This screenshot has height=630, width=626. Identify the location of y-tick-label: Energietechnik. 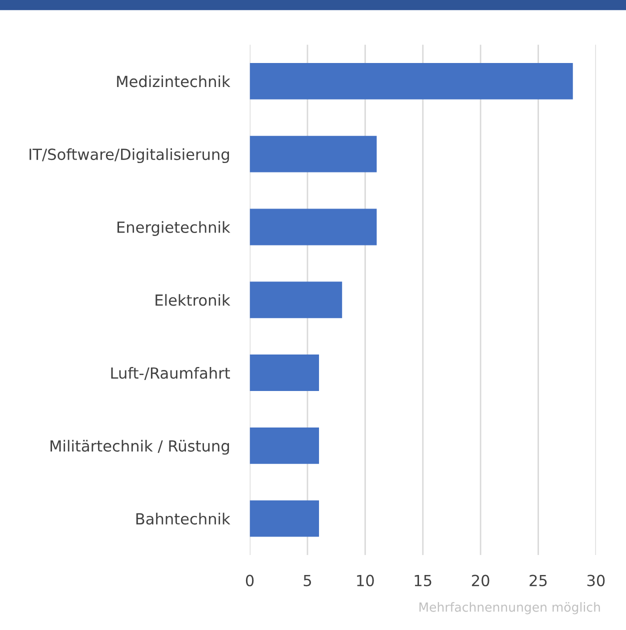
(173, 228).